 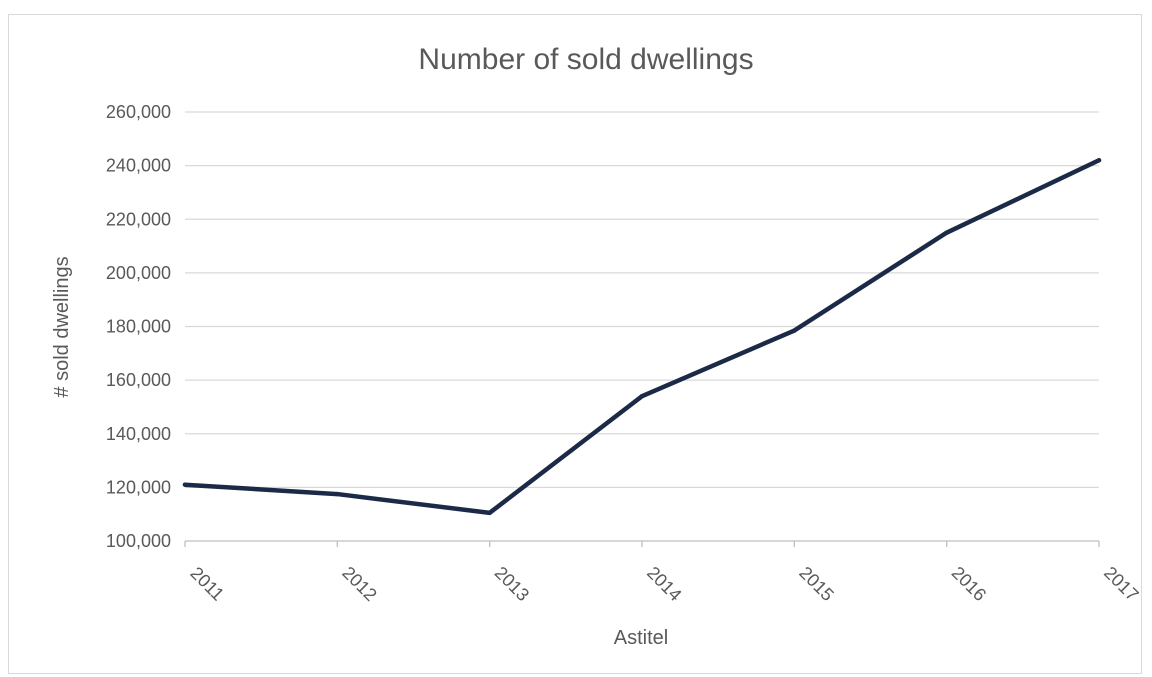 What do you see at coordinates (1121, 584) in the screenshot?
I see `x-tick-label: 2017` at bounding box center [1121, 584].